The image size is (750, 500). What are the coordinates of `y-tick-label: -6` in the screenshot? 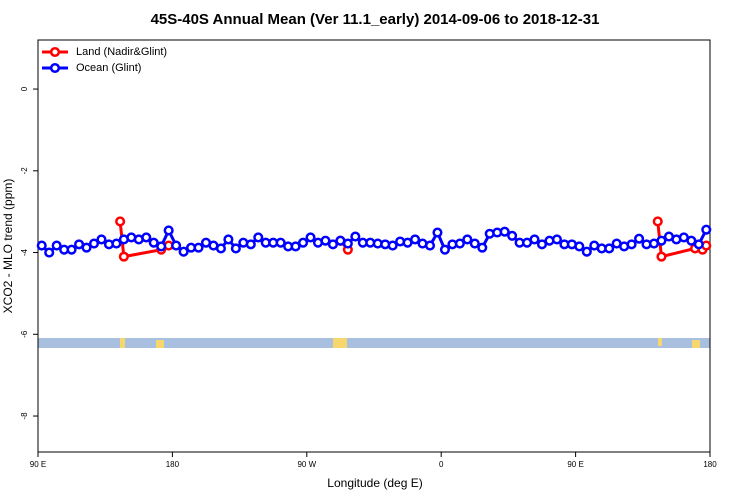 It's located at (24, 334).